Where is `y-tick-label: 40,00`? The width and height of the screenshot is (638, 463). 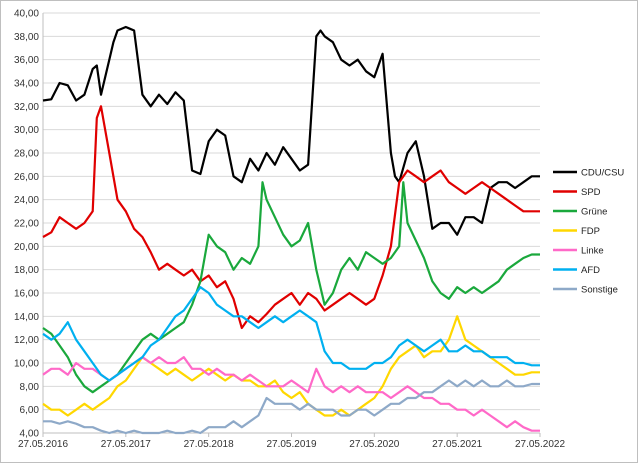 y-tick-label: 40,00 is located at coordinates (26, 14).